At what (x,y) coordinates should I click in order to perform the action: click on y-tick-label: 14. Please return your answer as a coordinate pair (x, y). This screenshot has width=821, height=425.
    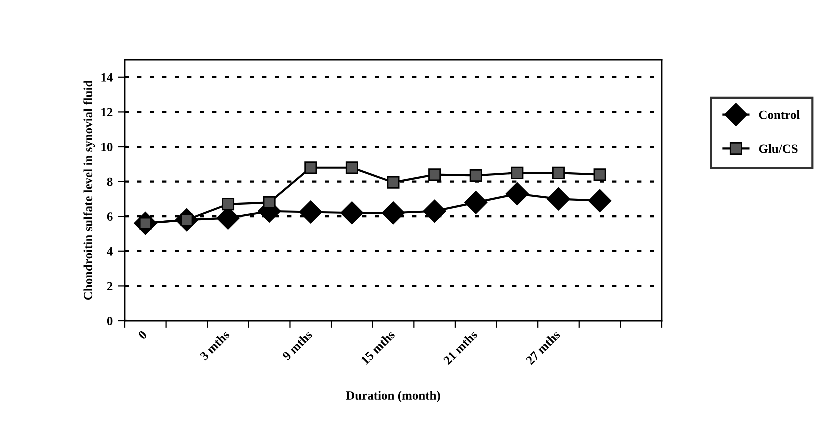
    Looking at the image, I should click on (107, 77).